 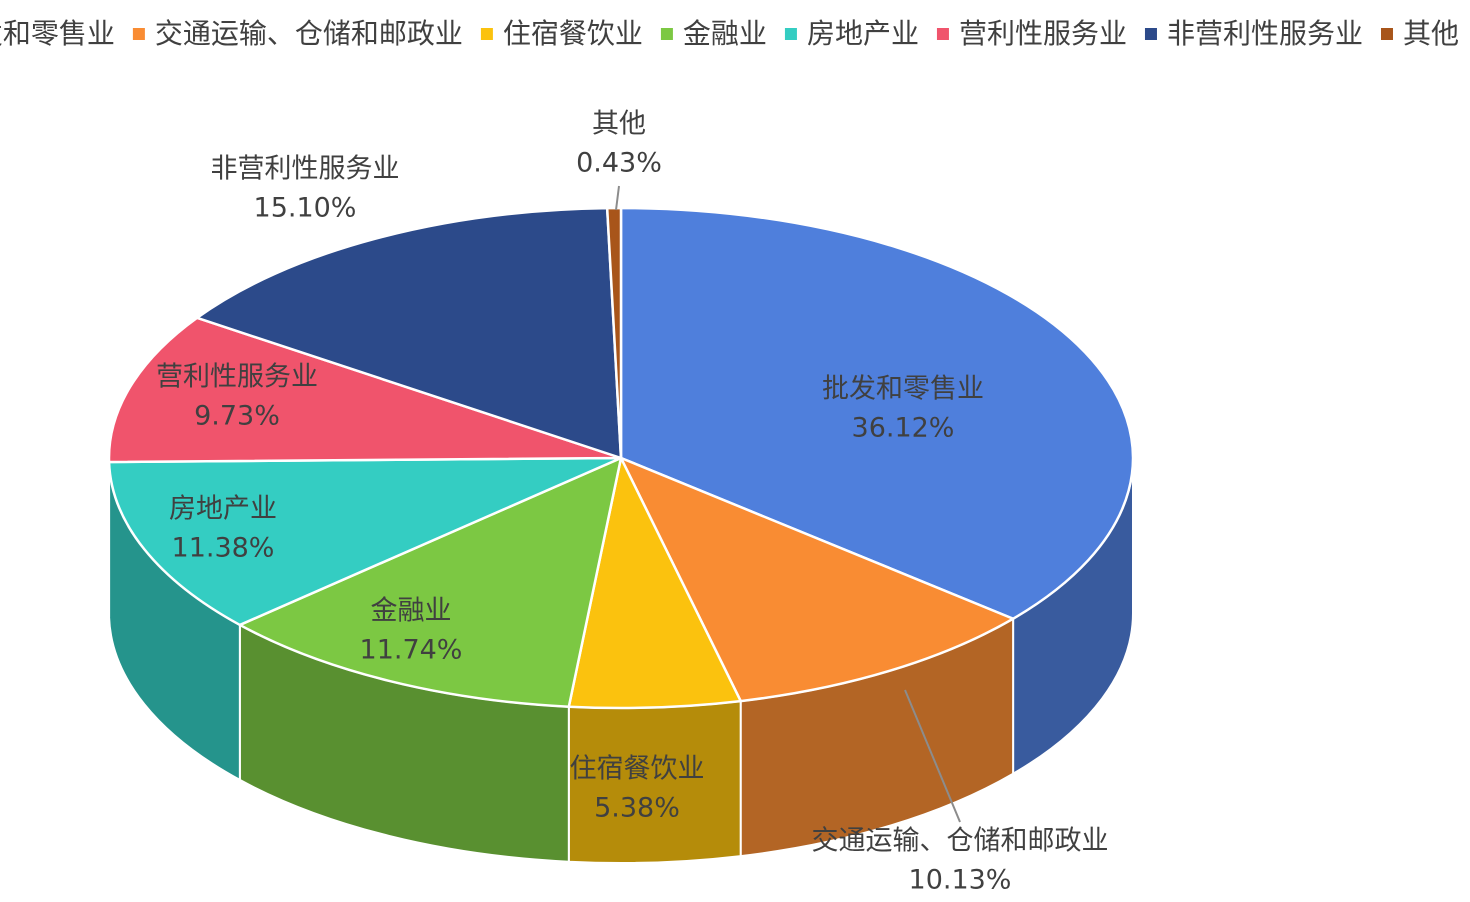 What do you see at coordinates (57, 33) in the screenshot?
I see `legend-label: 批发和零售业` at bounding box center [57, 33].